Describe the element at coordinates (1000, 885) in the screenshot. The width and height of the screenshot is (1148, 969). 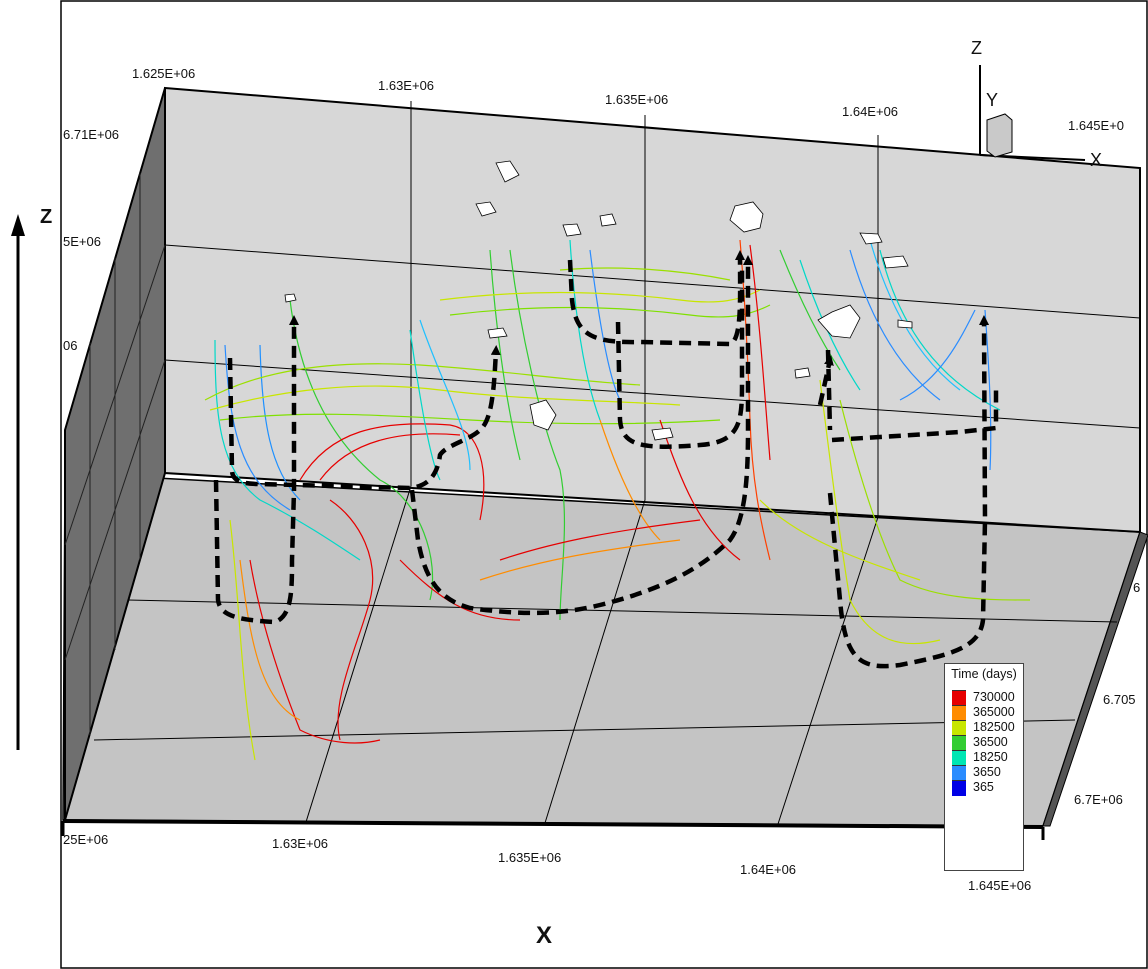
I see `bottom-x-tick: 1.645E+06` at that location.